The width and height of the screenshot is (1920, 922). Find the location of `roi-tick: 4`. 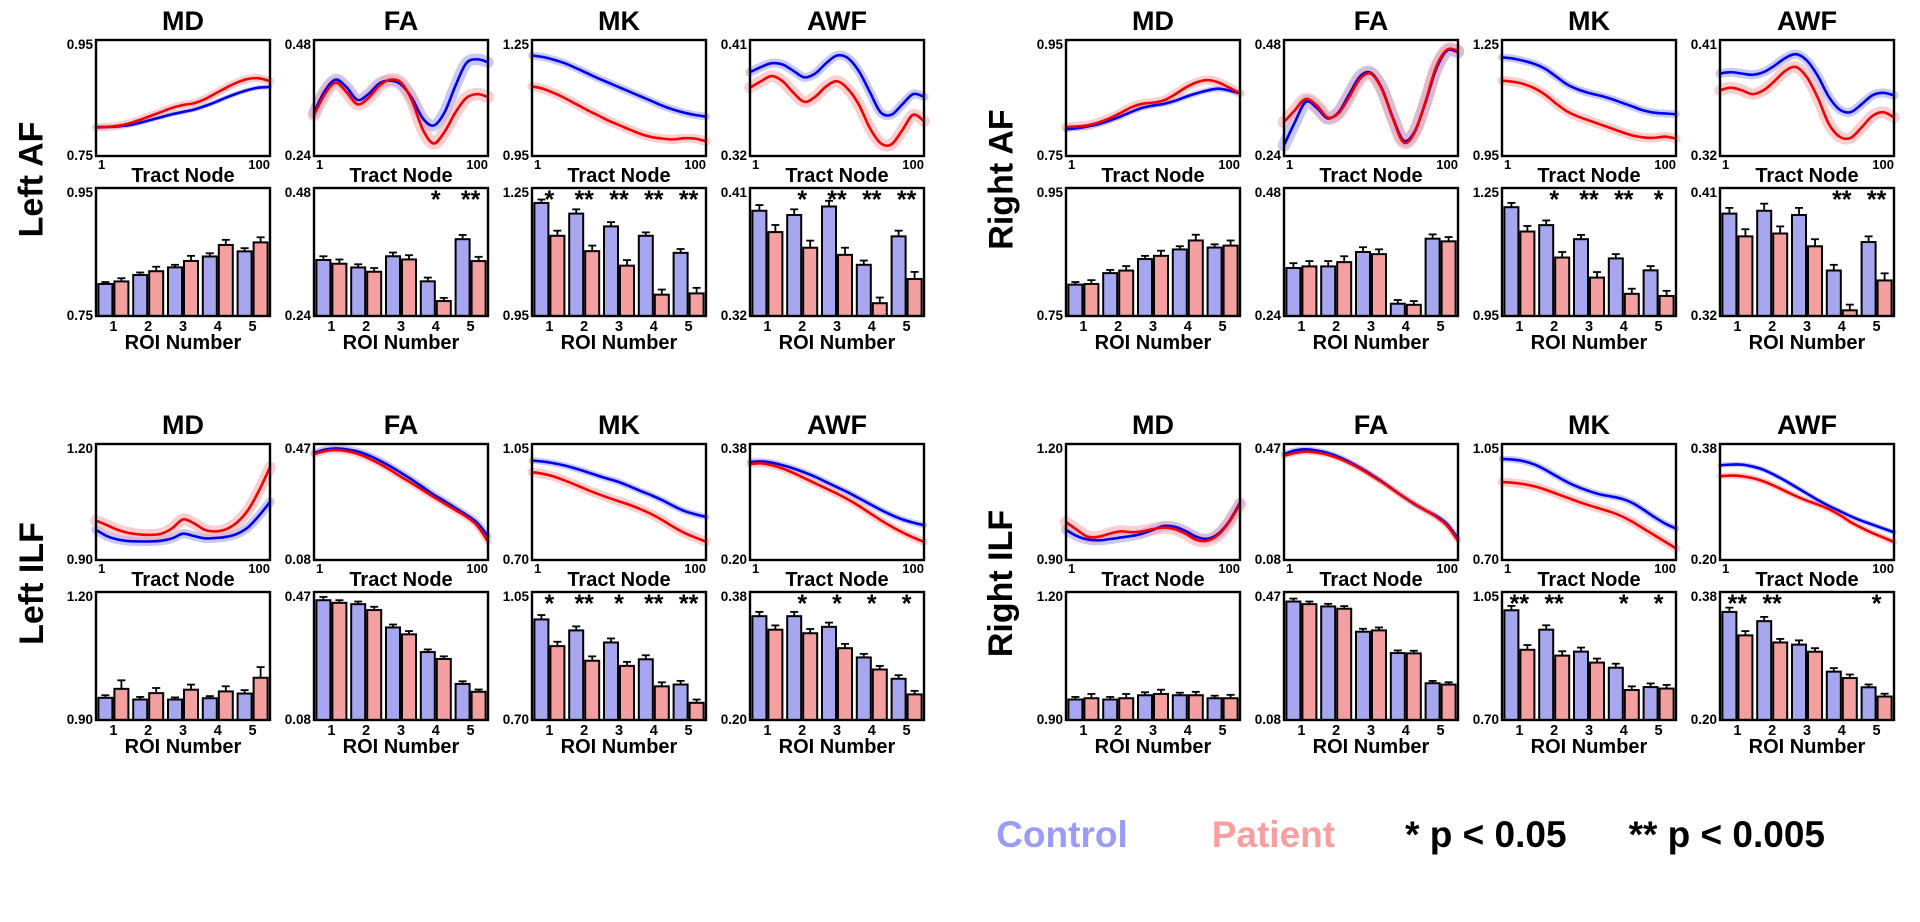

roi-tick: 4 is located at coordinates (1842, 327).